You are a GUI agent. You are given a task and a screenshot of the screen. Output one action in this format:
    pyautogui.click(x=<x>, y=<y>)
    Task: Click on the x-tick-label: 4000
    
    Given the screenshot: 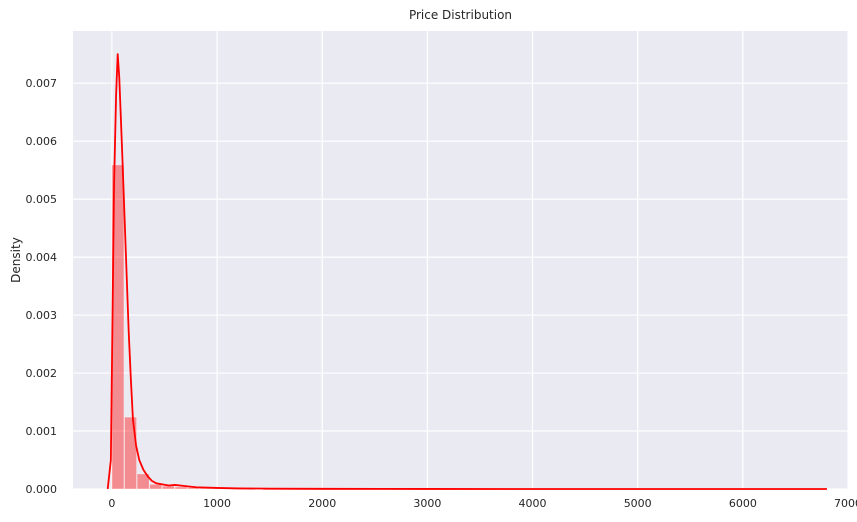 What is the action you would take?
    pyautogui.click(x=533, y=503)
    